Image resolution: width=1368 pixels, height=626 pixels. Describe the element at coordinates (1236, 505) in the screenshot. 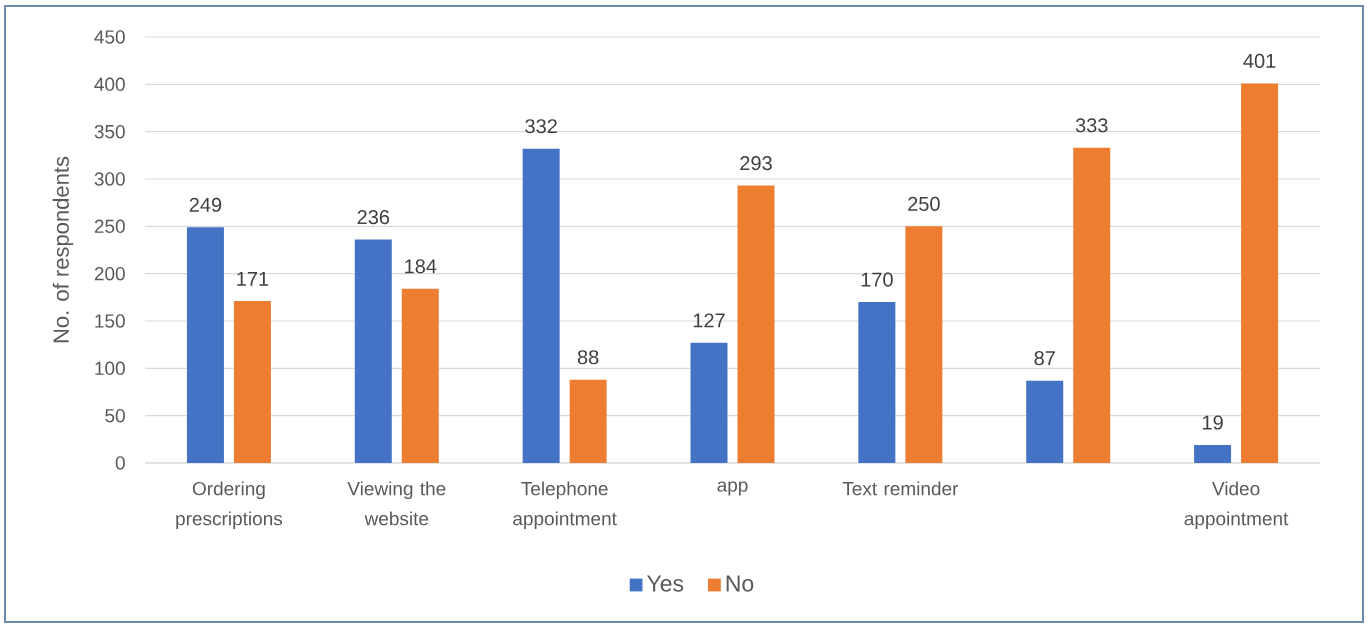

I see `x-tick-label: Video appointment` at that location.